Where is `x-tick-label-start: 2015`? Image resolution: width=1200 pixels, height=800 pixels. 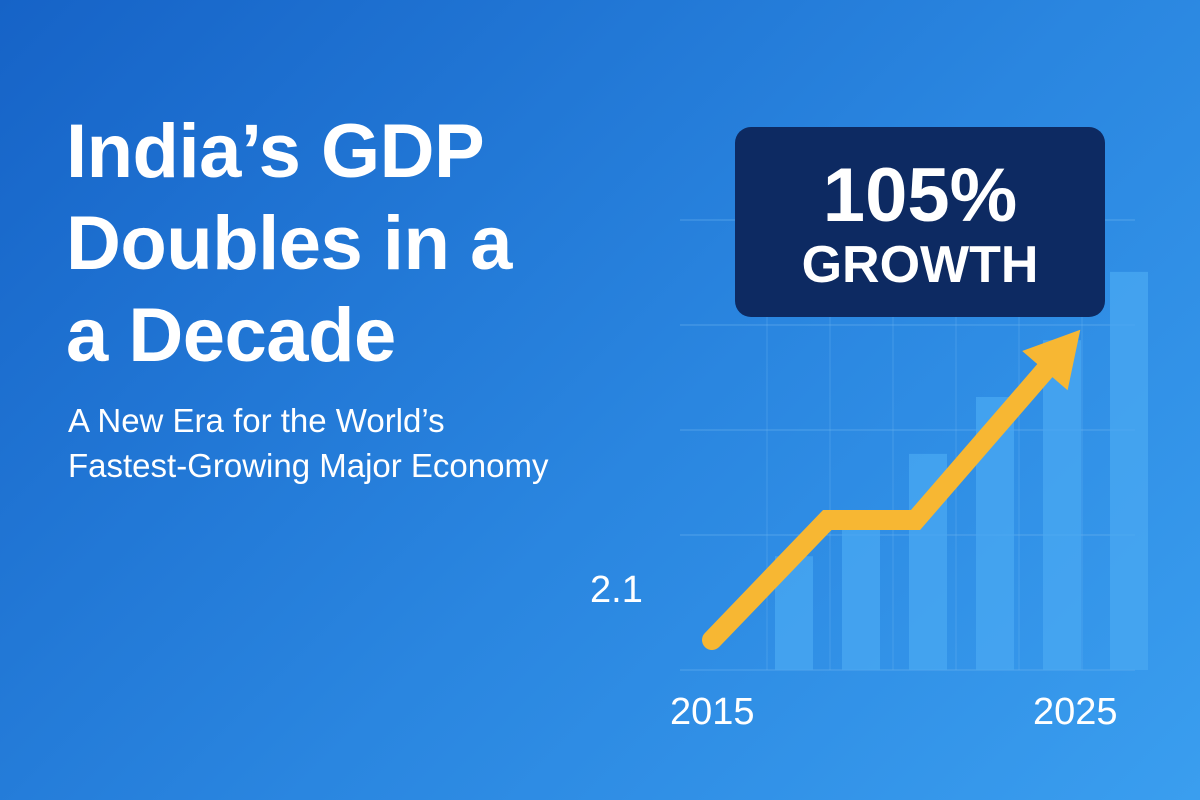 x-tick-label-start: 2015 is located at coordinates (712, 712).